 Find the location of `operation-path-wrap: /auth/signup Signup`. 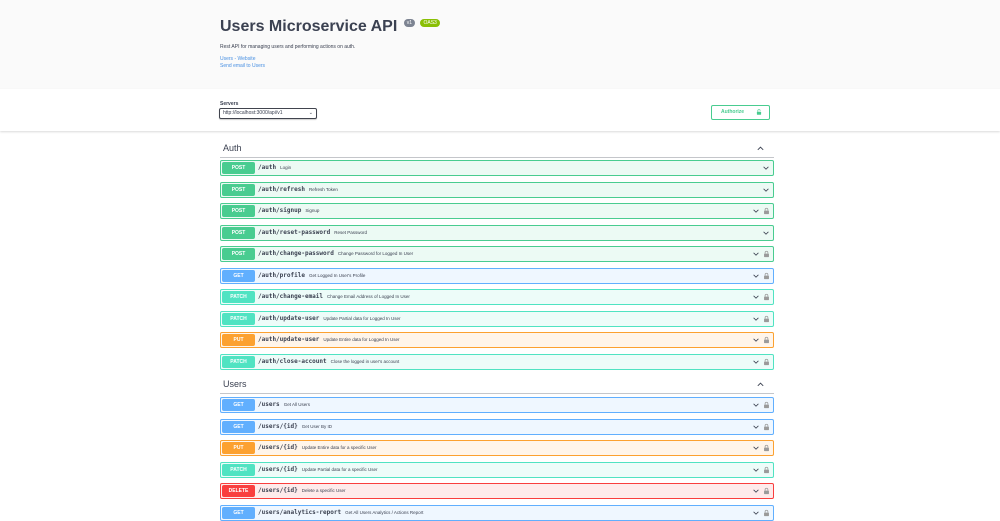

operation-path-wrap: /auth/signup Signup is located at coordinates (288, 210).